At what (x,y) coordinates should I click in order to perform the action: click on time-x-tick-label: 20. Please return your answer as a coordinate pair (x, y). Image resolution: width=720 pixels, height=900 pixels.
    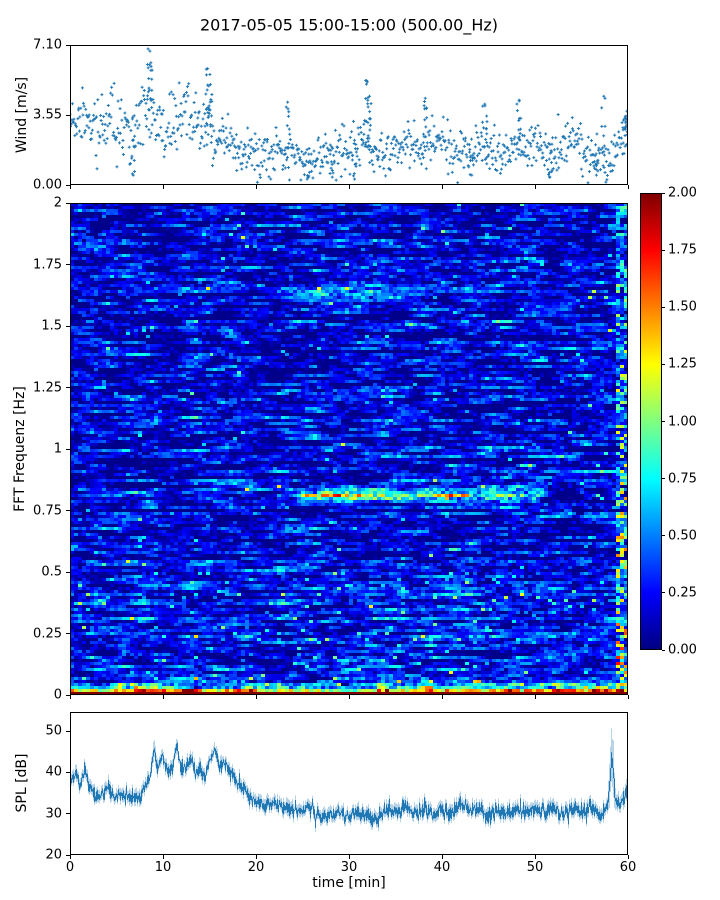
    Looking at the image, I should click on (256, 867).